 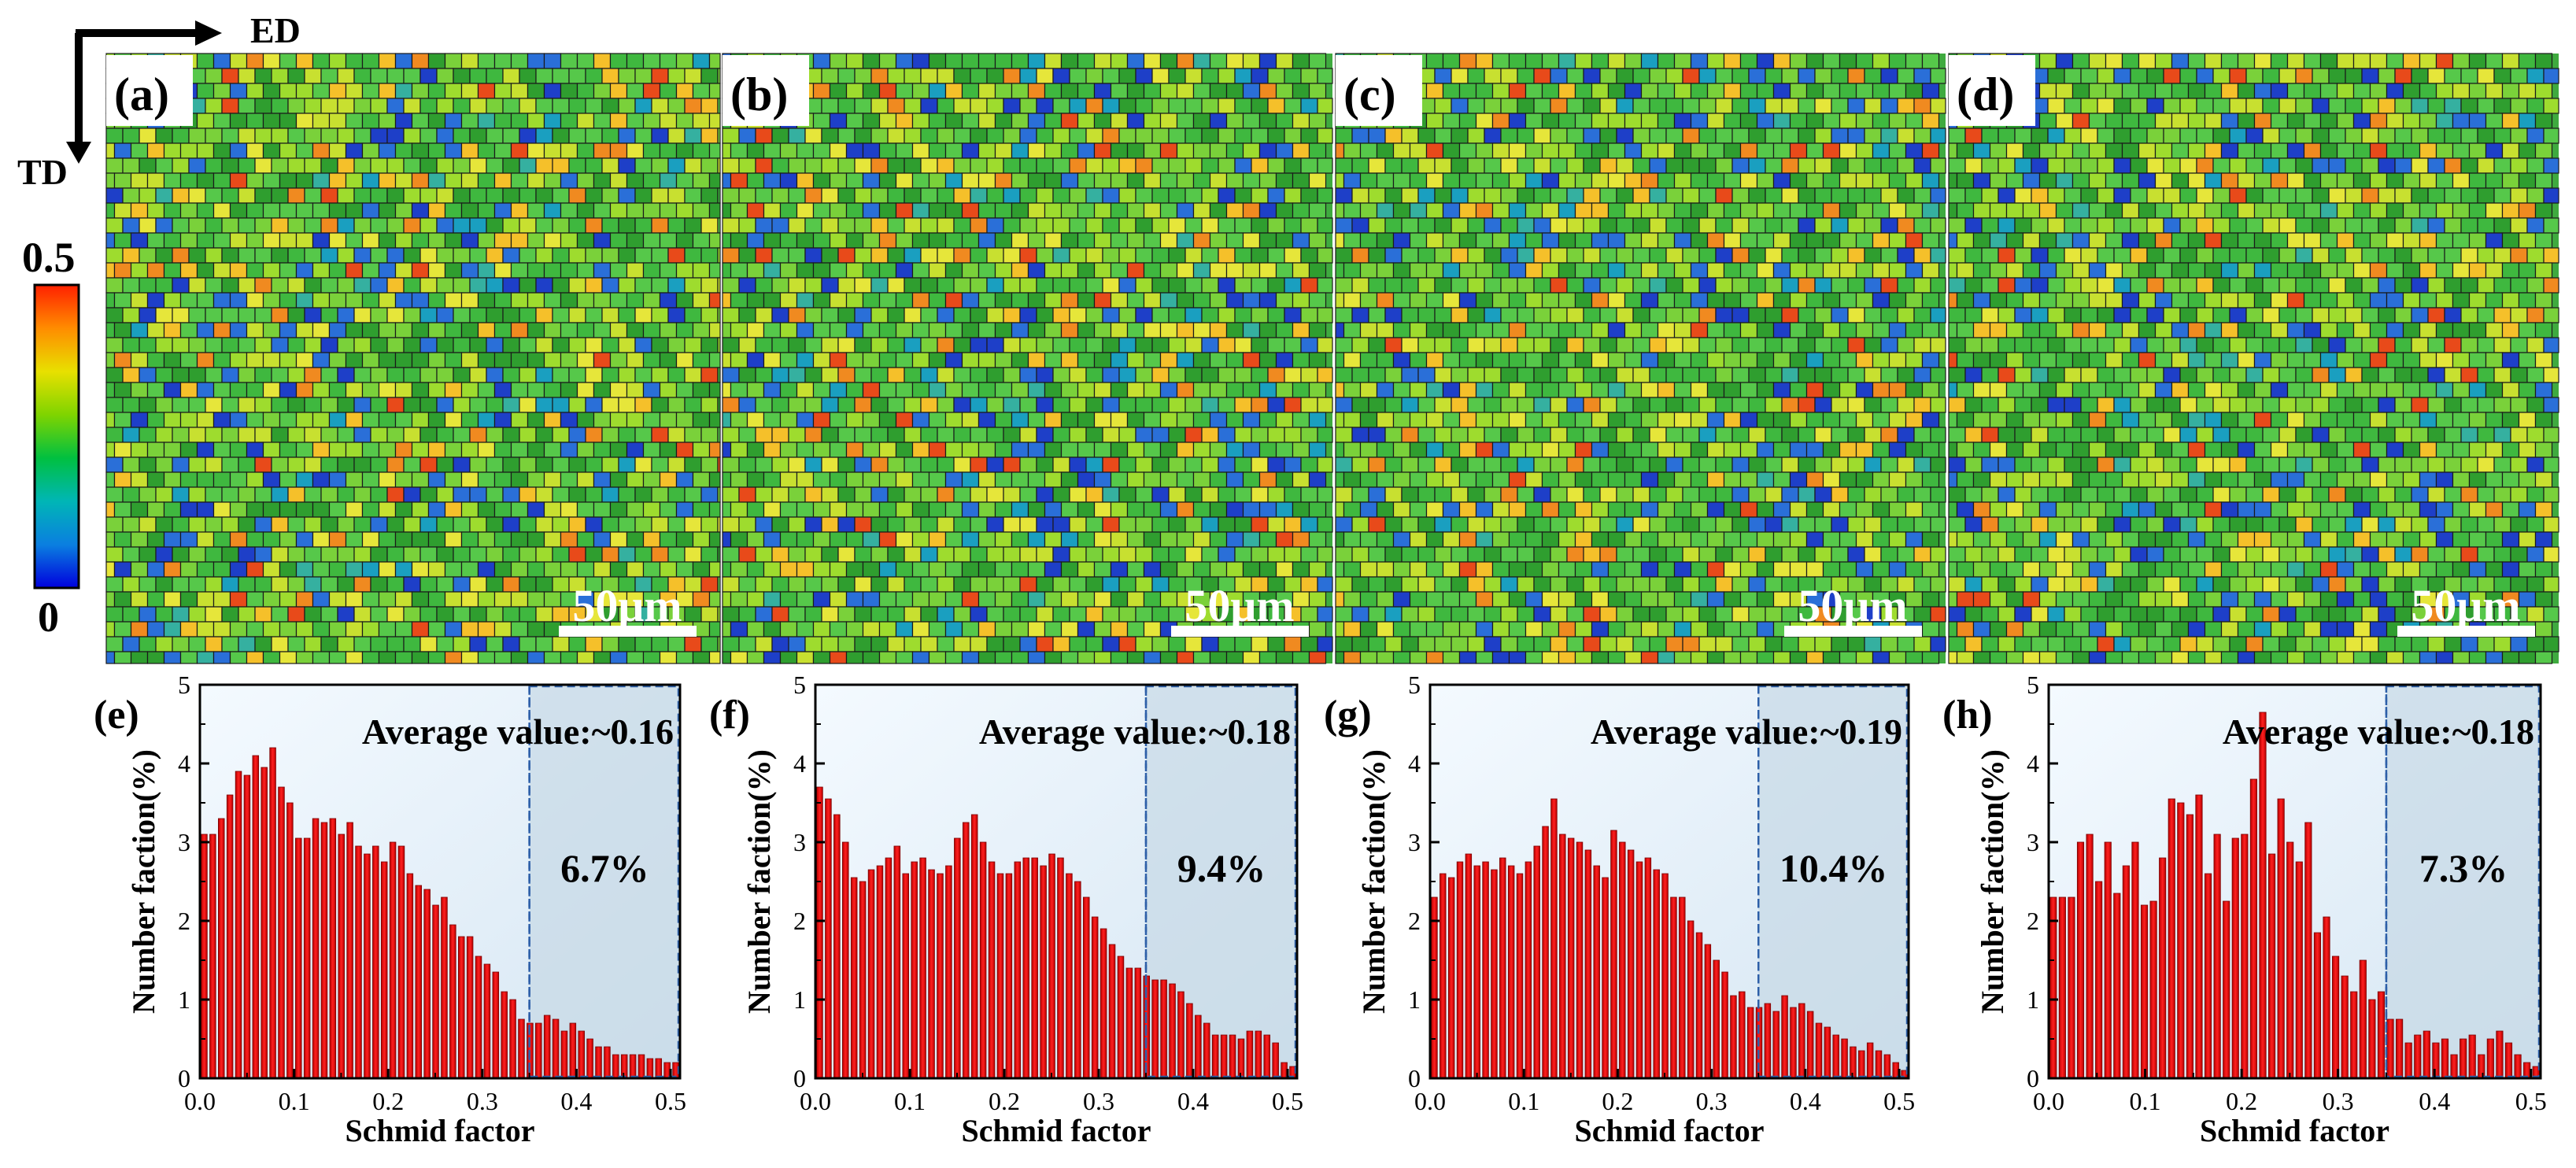 I want to click on orientation-map-3: (c) 50μm, so click(x=1640, y=358).